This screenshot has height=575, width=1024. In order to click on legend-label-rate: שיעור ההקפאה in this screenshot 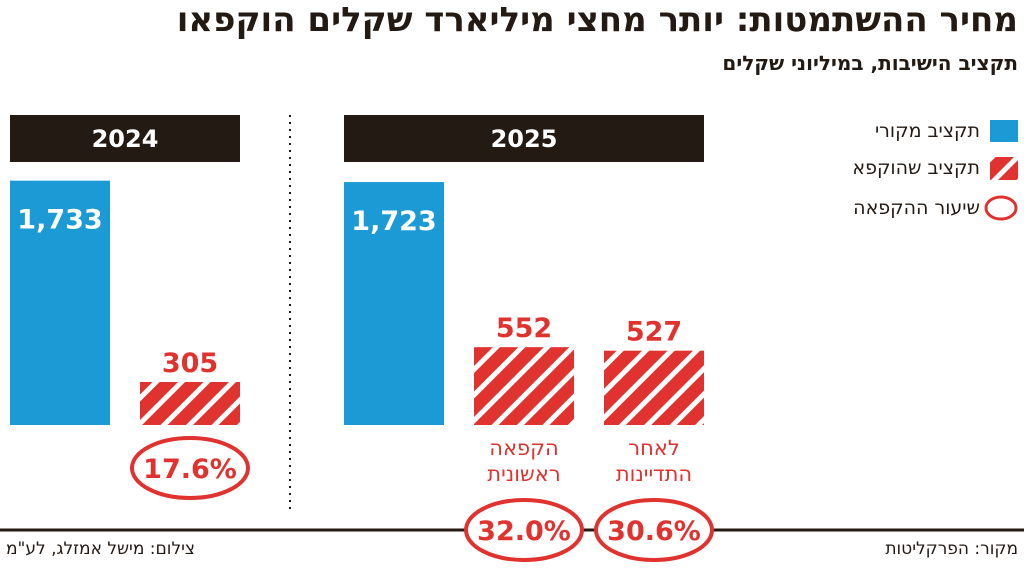, I will do `click(916, 208)`.